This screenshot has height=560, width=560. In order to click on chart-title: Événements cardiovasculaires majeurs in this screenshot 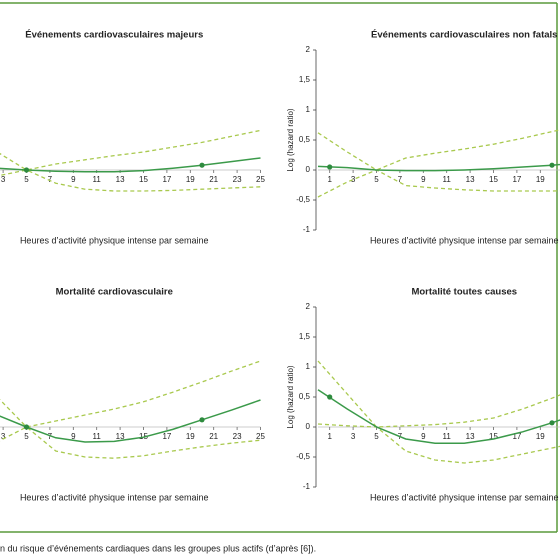, I will do `click(114, 35)`.